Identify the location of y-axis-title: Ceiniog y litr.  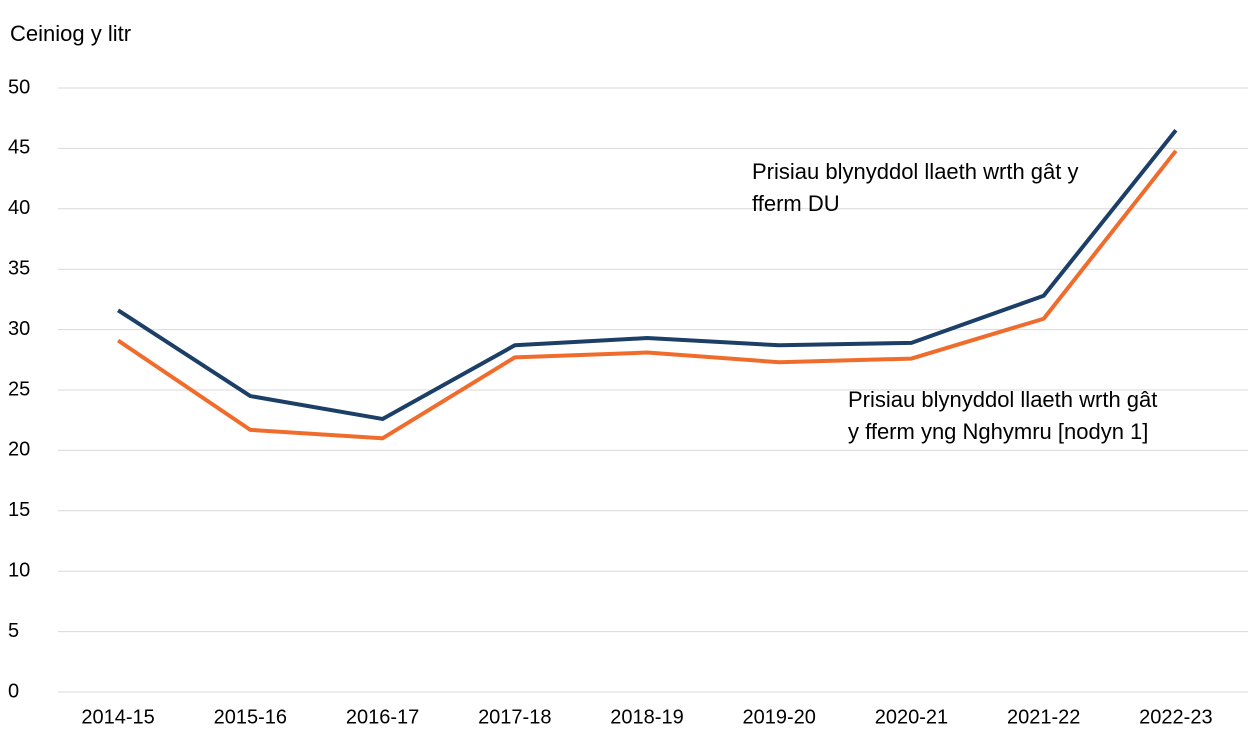
(70, 33).